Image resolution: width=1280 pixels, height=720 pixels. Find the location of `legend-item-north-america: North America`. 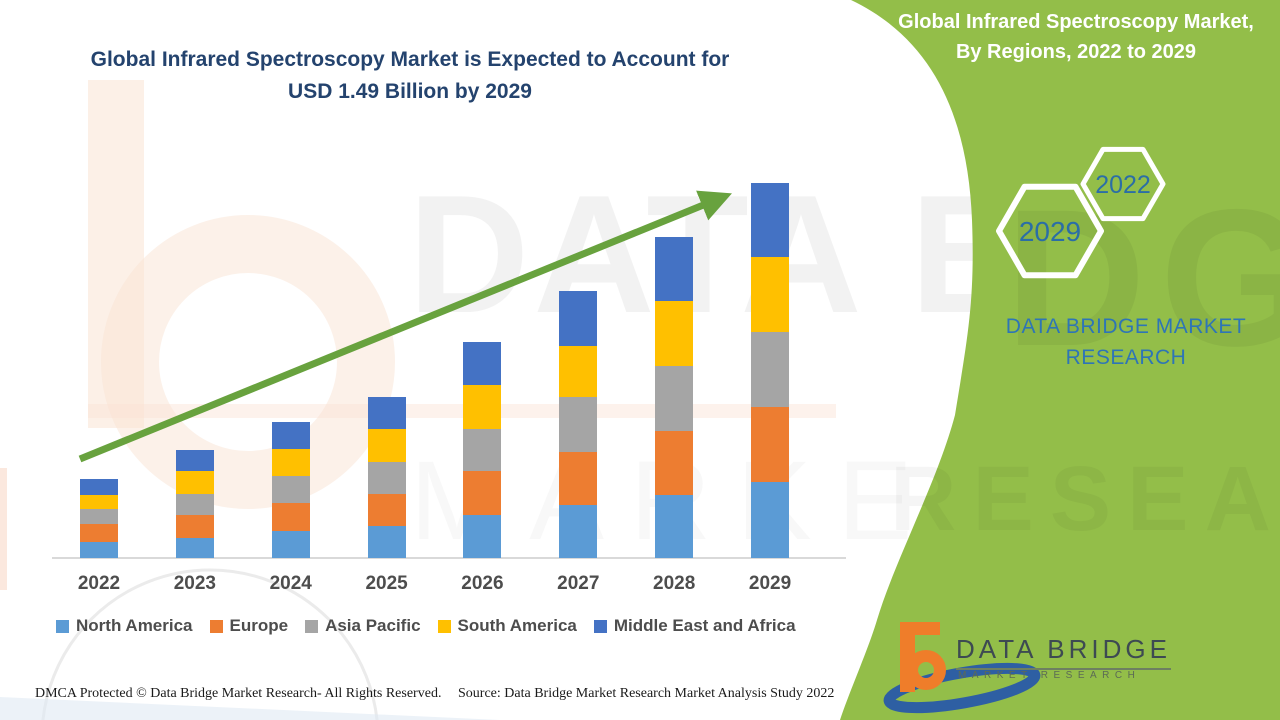

legend-item-north-america: North America is located at coordinates (124, 626).